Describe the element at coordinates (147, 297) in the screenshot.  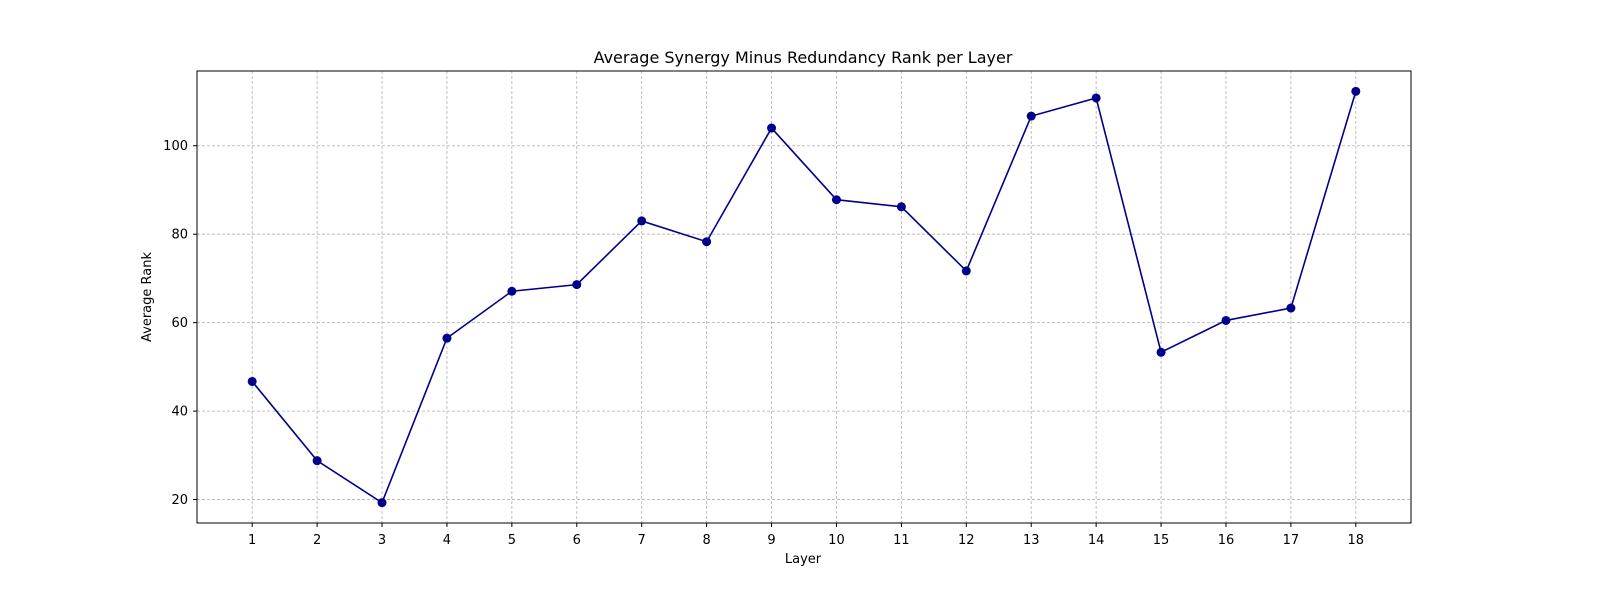
I see `y-axis-label: Average Rank` at that location.